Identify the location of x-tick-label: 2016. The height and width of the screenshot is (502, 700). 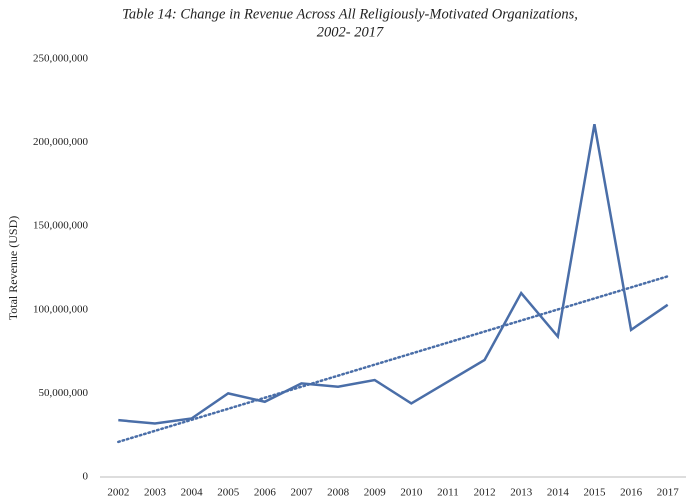
(631, 493).